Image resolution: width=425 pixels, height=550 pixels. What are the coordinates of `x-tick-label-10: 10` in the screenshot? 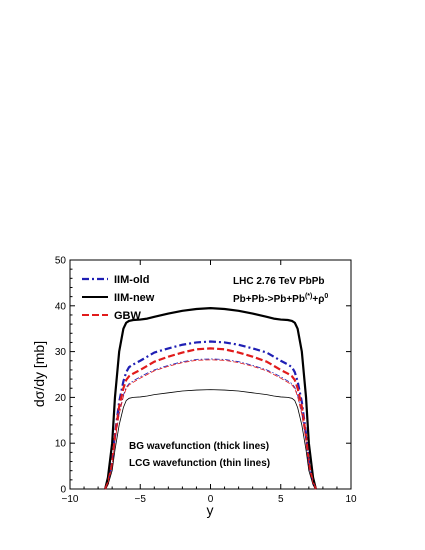 It's located at (351, 499).